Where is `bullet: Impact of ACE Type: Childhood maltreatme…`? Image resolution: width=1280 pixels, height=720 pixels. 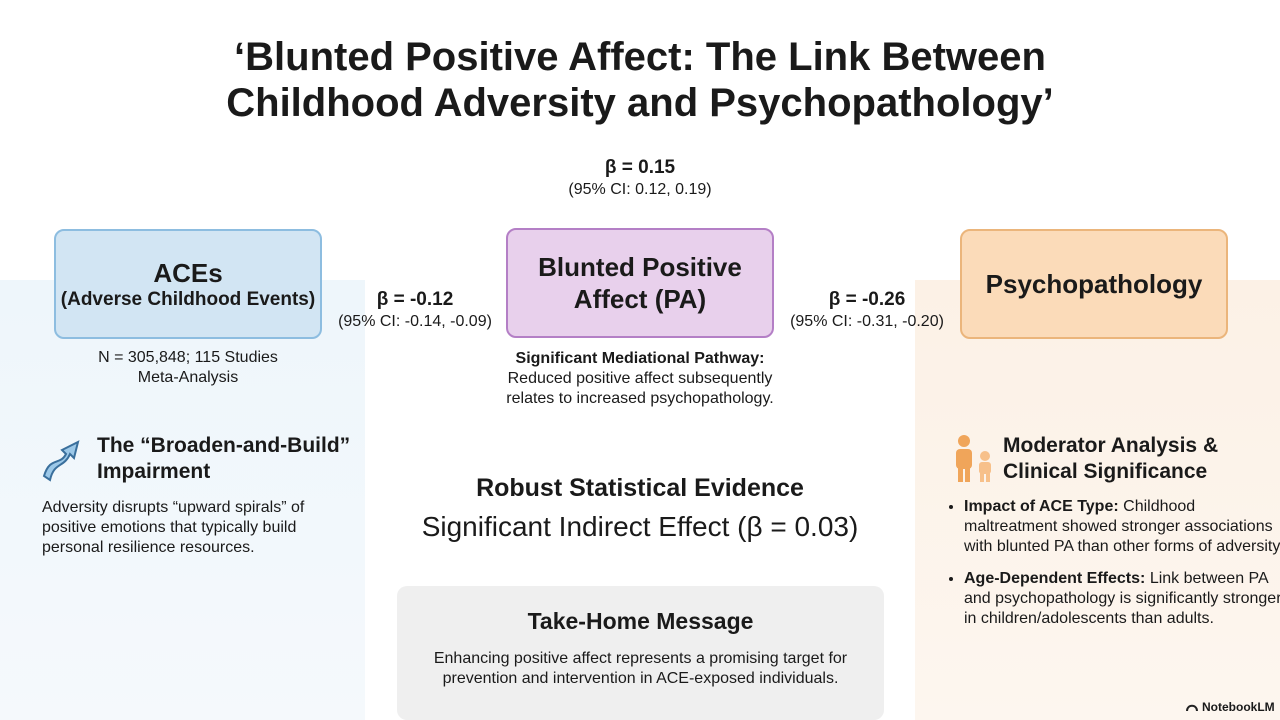
bullet: Impact of ACE Type: Childhood maltreatme… is located at coordinates (1122, 527).